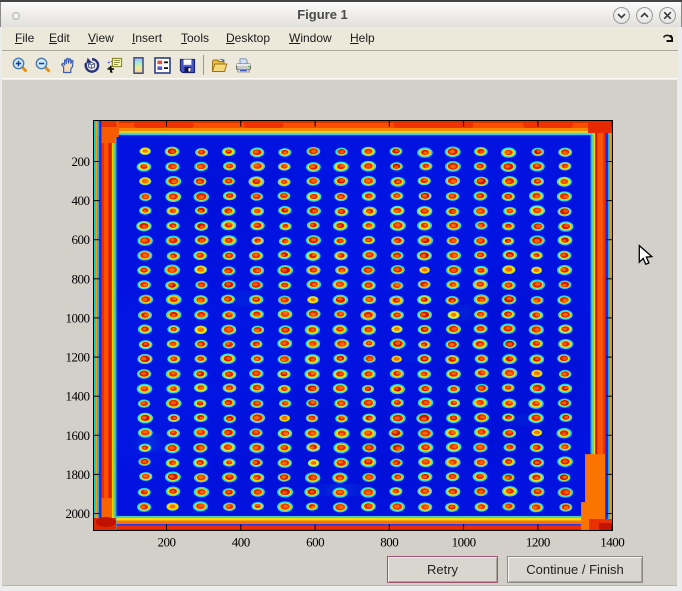  What do you see at coordinates (78, 435) in the screenshot?
I see `svg-text: 1600` at bounding box center [78, 435].